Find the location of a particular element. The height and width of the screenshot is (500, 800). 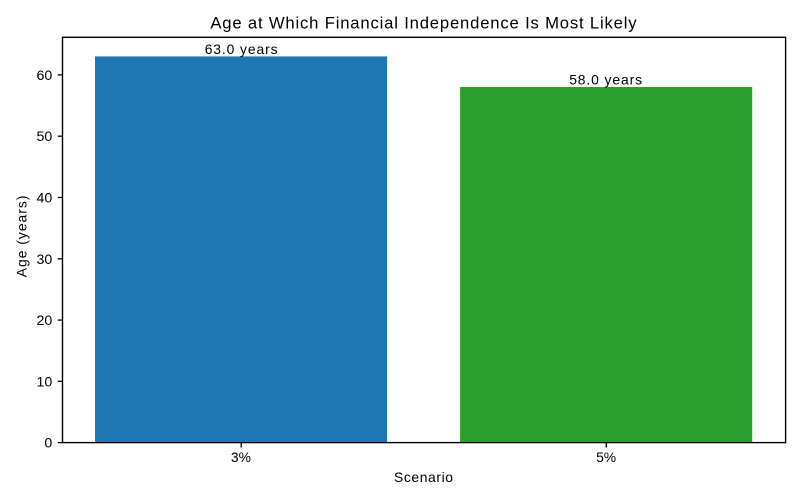

svg-text: 30 is located at coordinates (45, 260).